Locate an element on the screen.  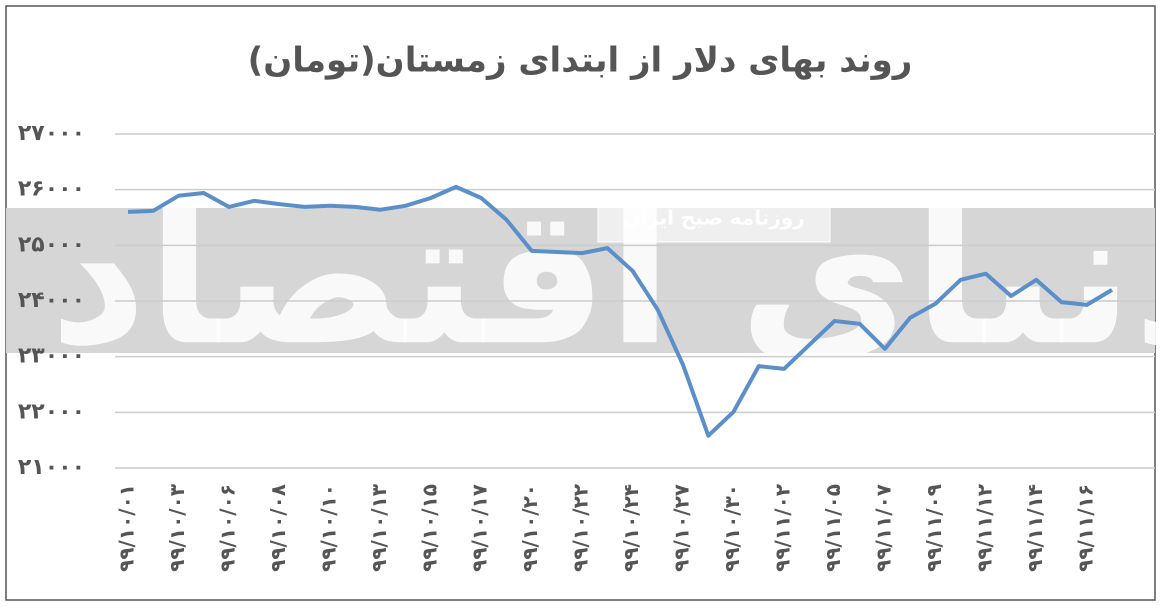
y-tick-label: ۲۱۰۰۰ is located at coordinates (51, 467).